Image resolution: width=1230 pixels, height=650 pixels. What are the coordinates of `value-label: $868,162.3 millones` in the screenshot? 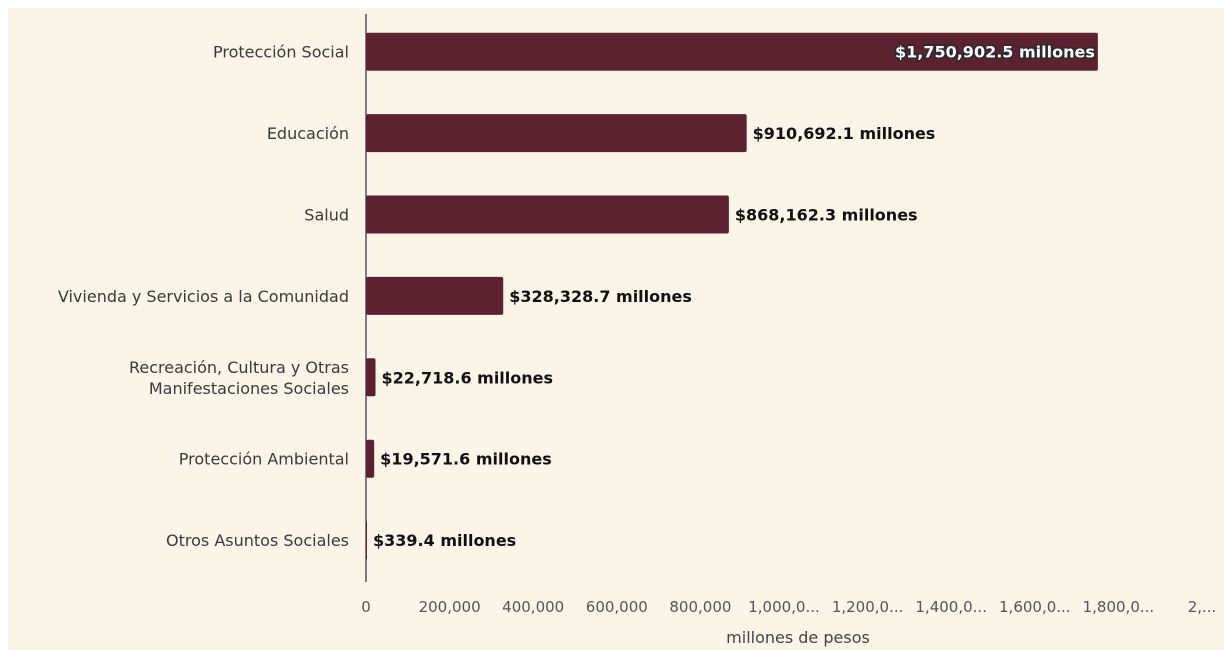 It's located at (826, 215).